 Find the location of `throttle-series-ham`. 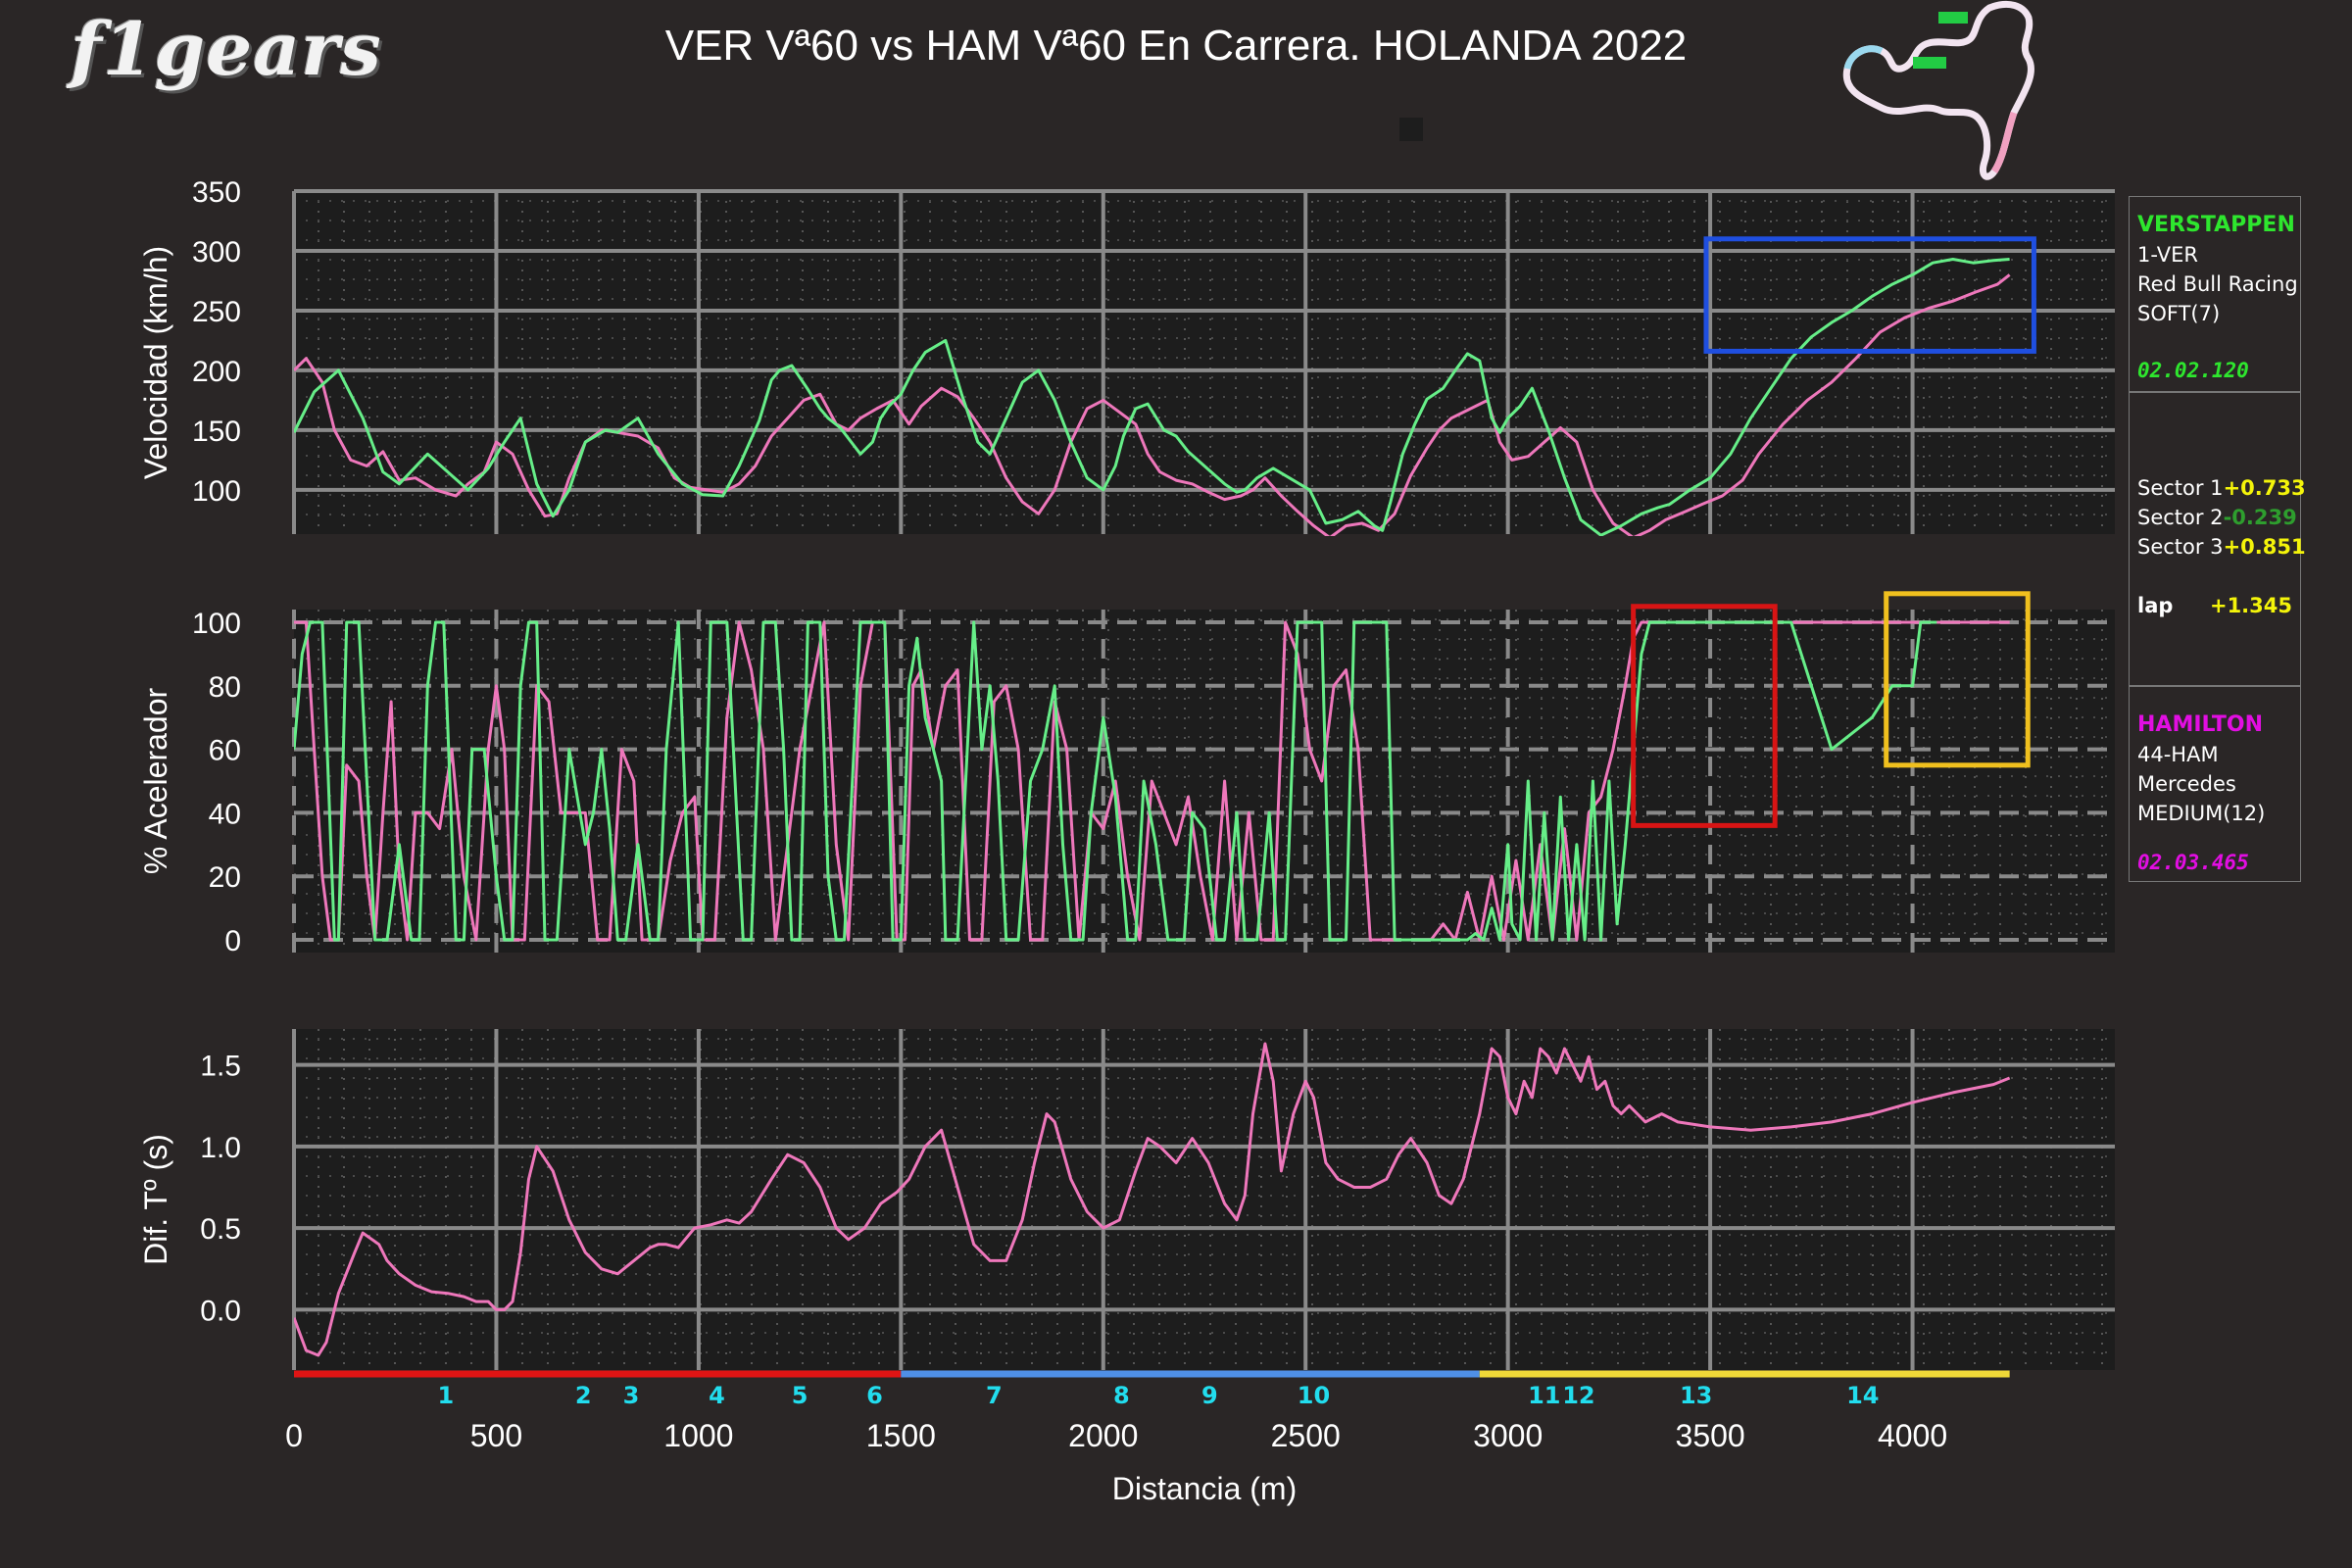

throttle-series-ham is located at coordinates (1152, 781).